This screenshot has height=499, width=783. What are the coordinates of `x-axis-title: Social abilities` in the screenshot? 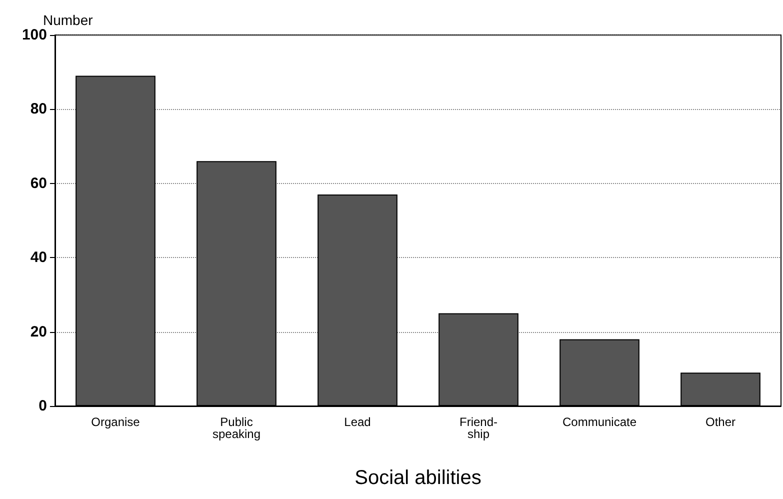 It's located at (418, 478).